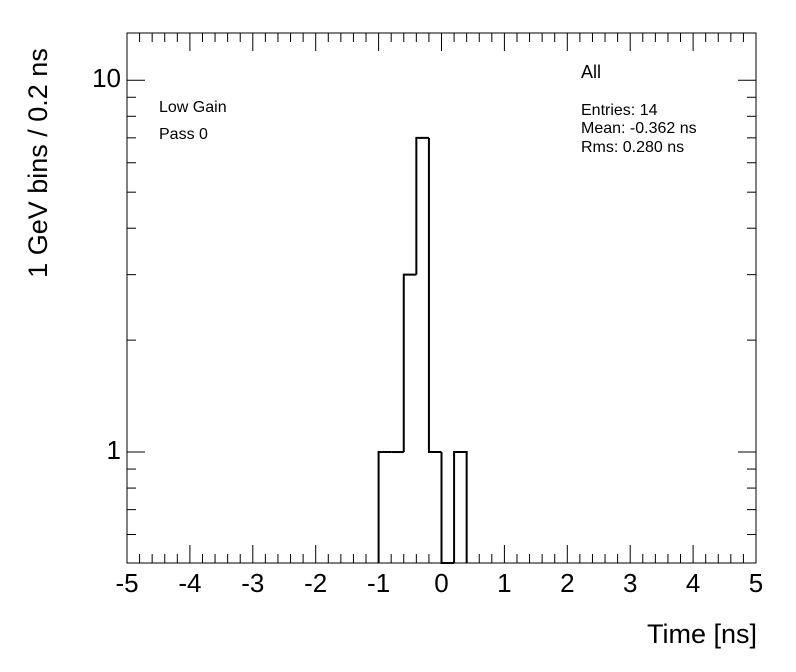  Describe the element at coordinates (193, 107) in the screenshot. I see `annotation: Low Gain` at that location.